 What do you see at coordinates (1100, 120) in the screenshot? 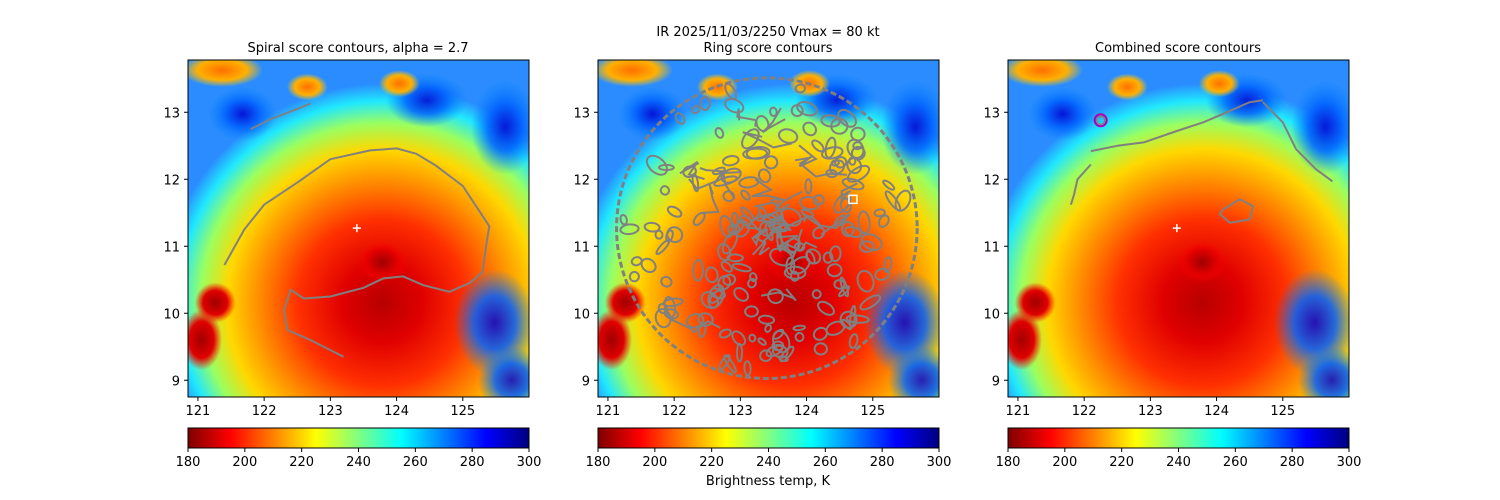
I see `combined-center-marker` at bounding box center [1100, 120].